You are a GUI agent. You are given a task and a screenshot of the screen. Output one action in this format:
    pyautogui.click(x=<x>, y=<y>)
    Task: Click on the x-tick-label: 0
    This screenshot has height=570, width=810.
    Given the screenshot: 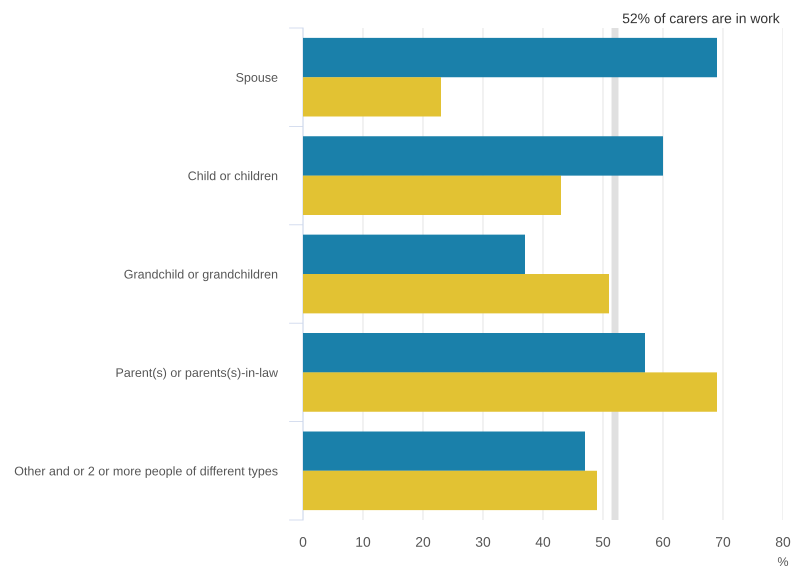 What is the action you would take?
    pyautogui.click(x=303, y=542)
    